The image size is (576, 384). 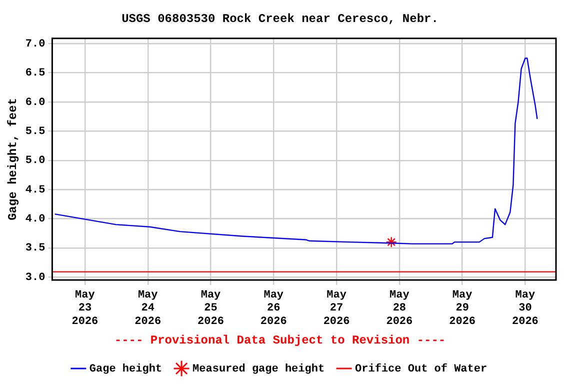 What do you see at coordinates (35, 44) in the screenshot?
I see `y-tick-label: 7.0` at bounding box center [35, 44].